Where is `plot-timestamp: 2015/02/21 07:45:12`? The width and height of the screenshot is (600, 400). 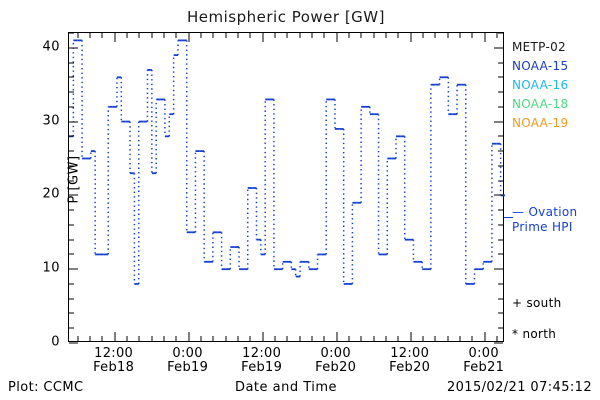 plot-timestamp: 2015/02/21 07:45:12 is located at coordinates (519, 387).